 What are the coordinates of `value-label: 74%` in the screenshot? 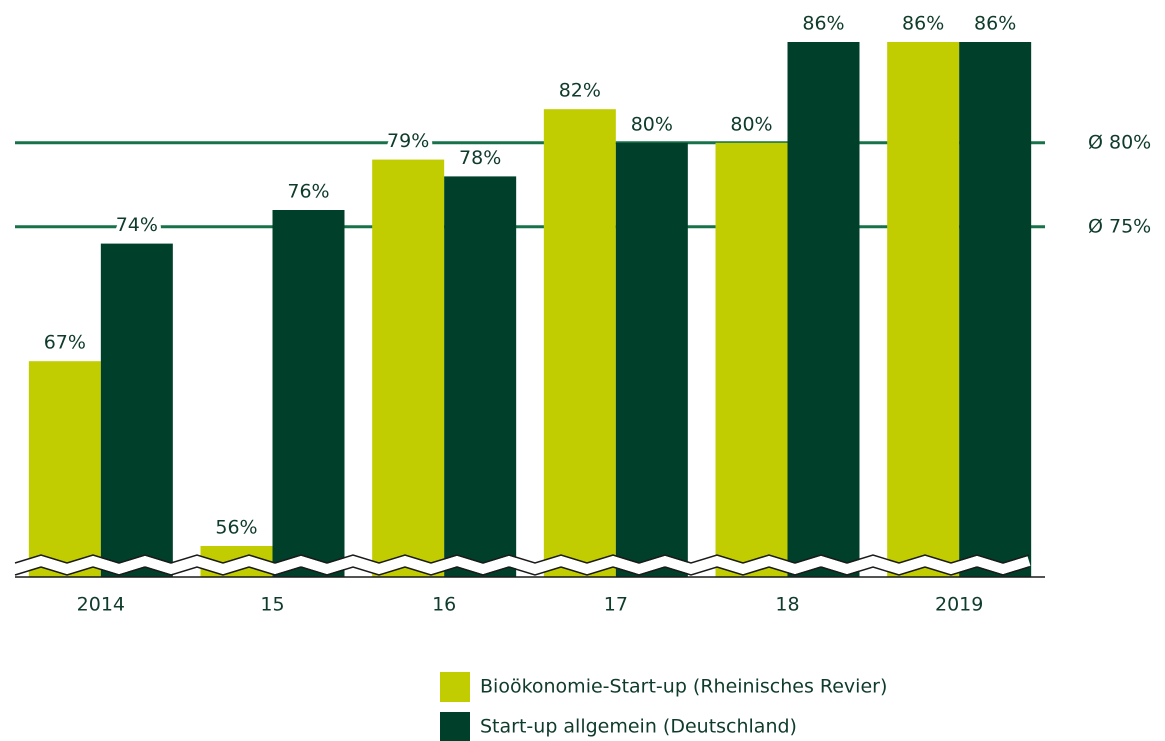 It's located at (137, 225).